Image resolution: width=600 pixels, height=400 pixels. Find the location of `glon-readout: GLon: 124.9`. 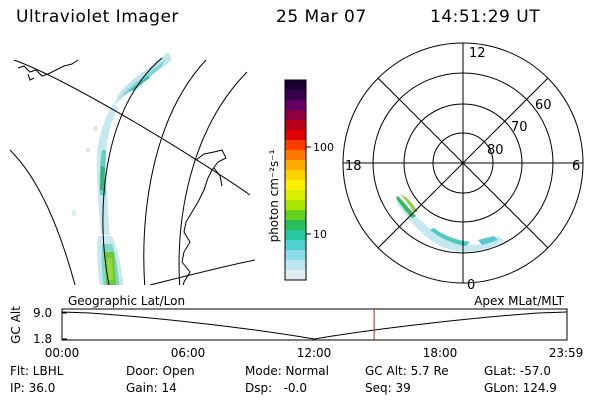

glon-readout: GLon: 124.9 is located at coordinates (520, 388).